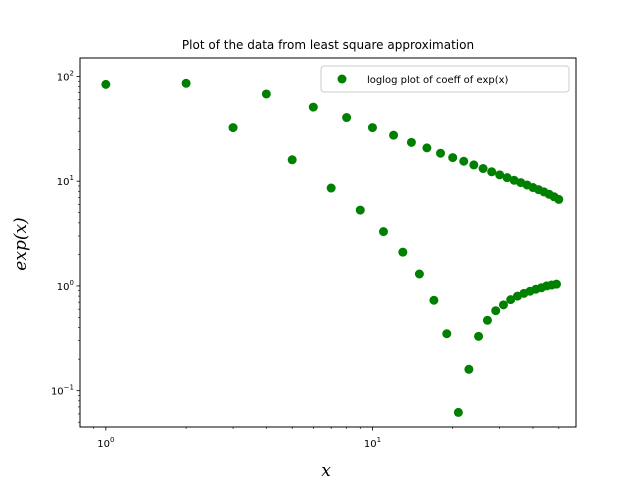  I want to click on y-tick-label: 10⁰, so click(65, 286).